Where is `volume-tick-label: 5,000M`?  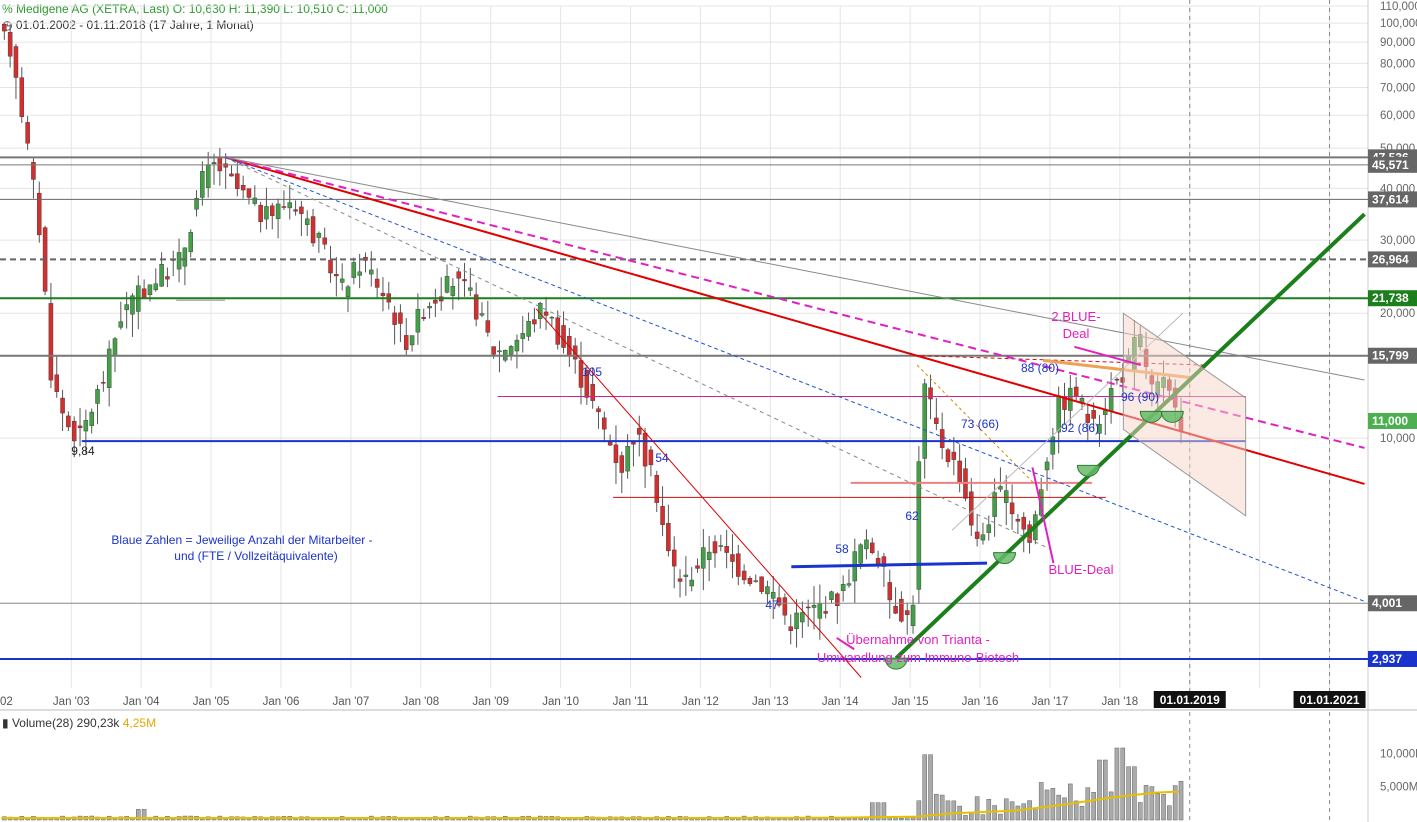 volume-tick-label: 5,000M is located at coordinates (1398, 788).